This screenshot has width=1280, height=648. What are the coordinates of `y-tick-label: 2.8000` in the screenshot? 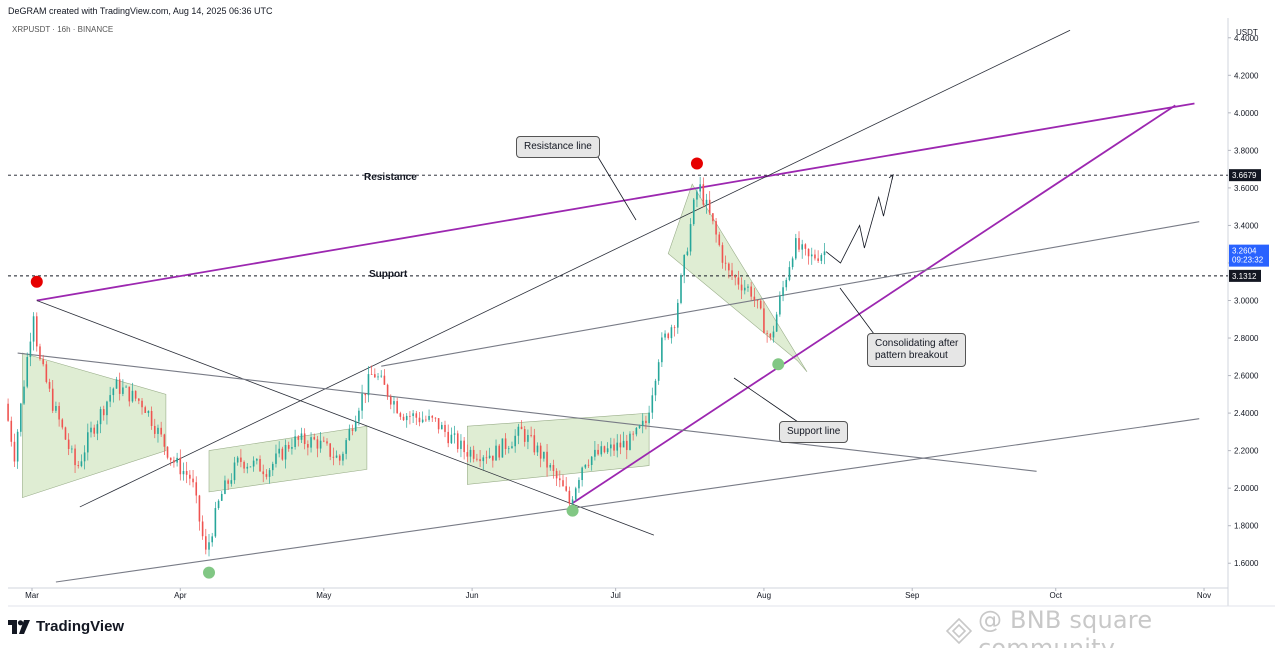 It's located at (1246, 338).